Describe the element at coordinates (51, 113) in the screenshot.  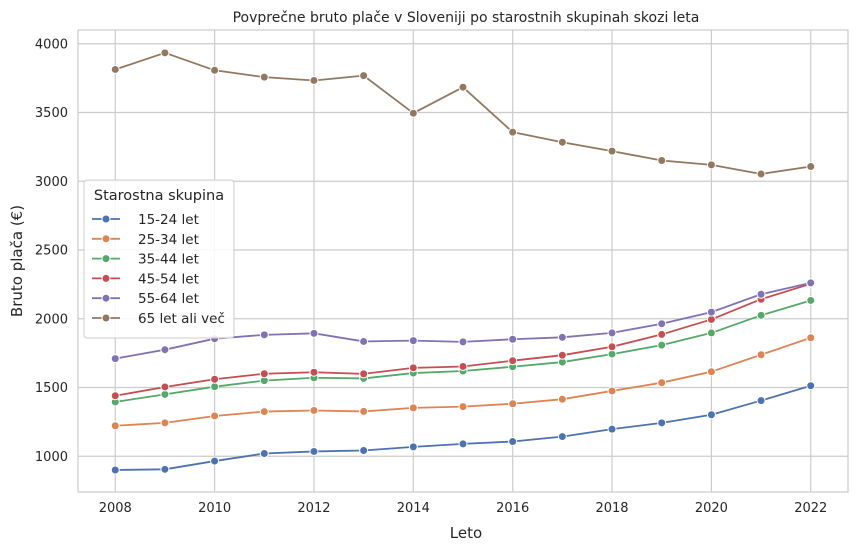
I see `y-tick-label: 3500` at that location.